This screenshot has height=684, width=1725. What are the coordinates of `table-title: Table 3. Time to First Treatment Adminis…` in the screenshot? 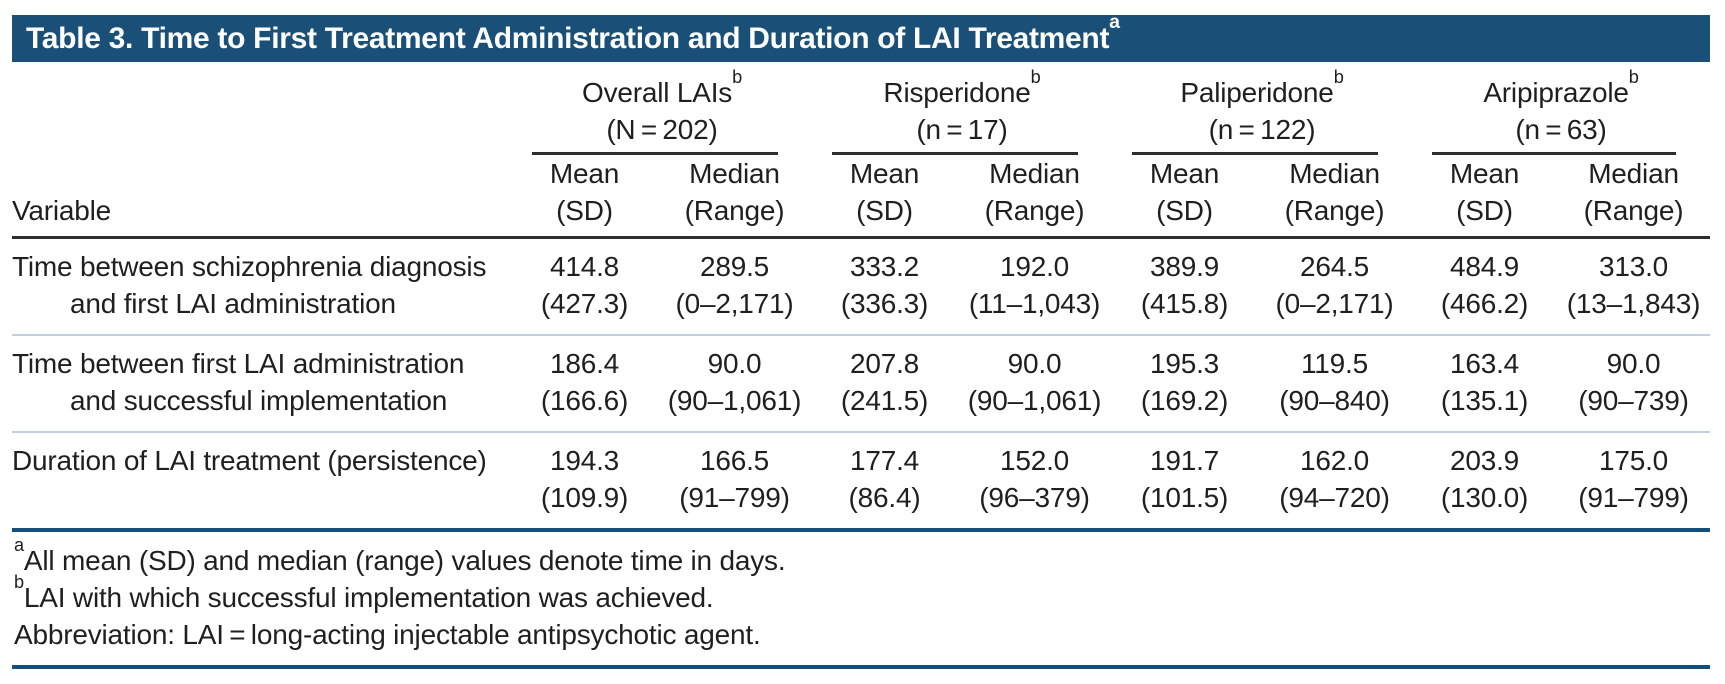 It's located at (573, 34).